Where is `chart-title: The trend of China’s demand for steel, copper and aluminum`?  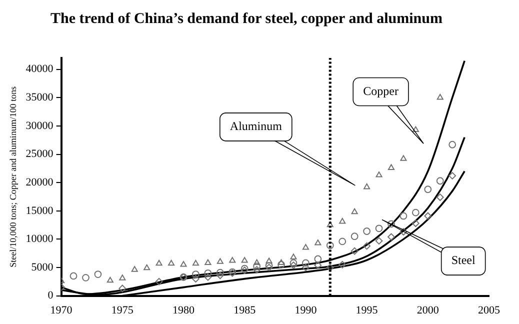
chart-title: The trend of China’s demand for steel, copper and aluminum is located at coordinates (246, 18).